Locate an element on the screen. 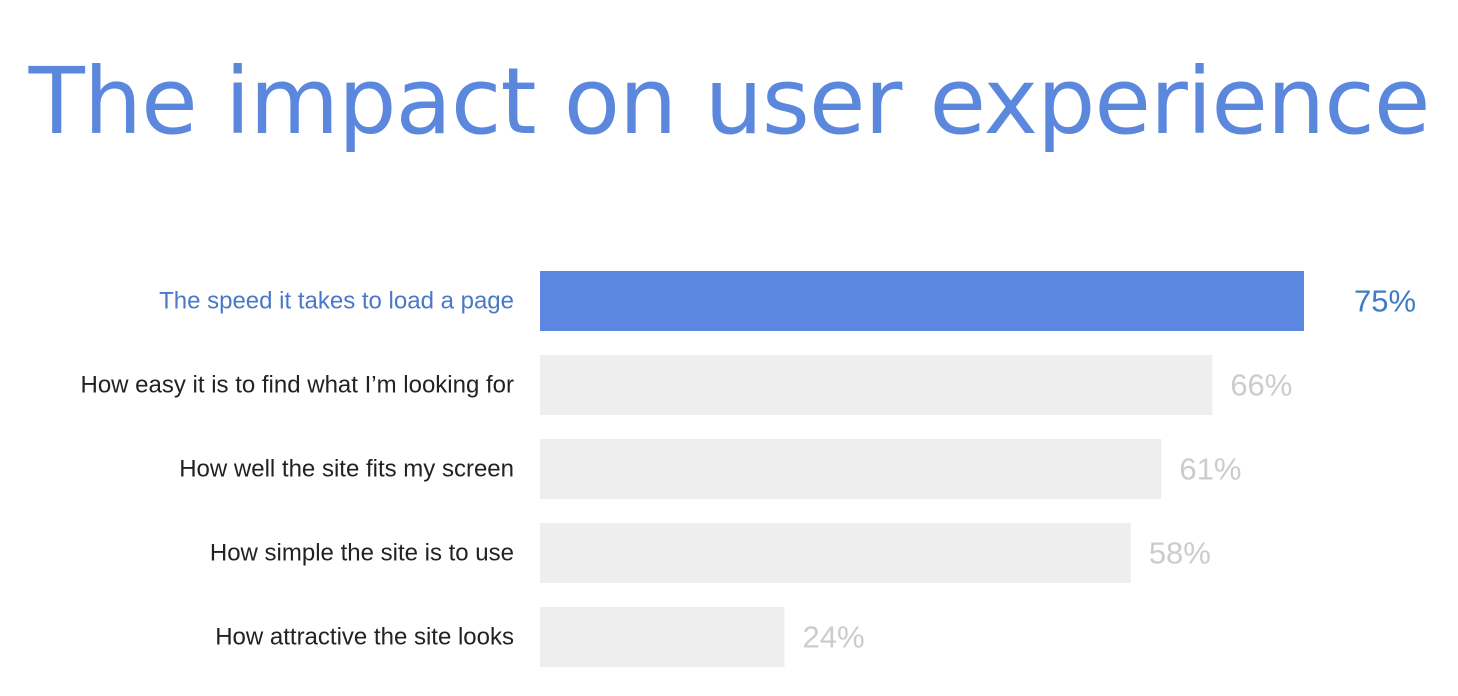 Image resolution: width=1458 pixels, height=696 pixels. category-label: How simple the site is to use is located at coordinates (362, 553).